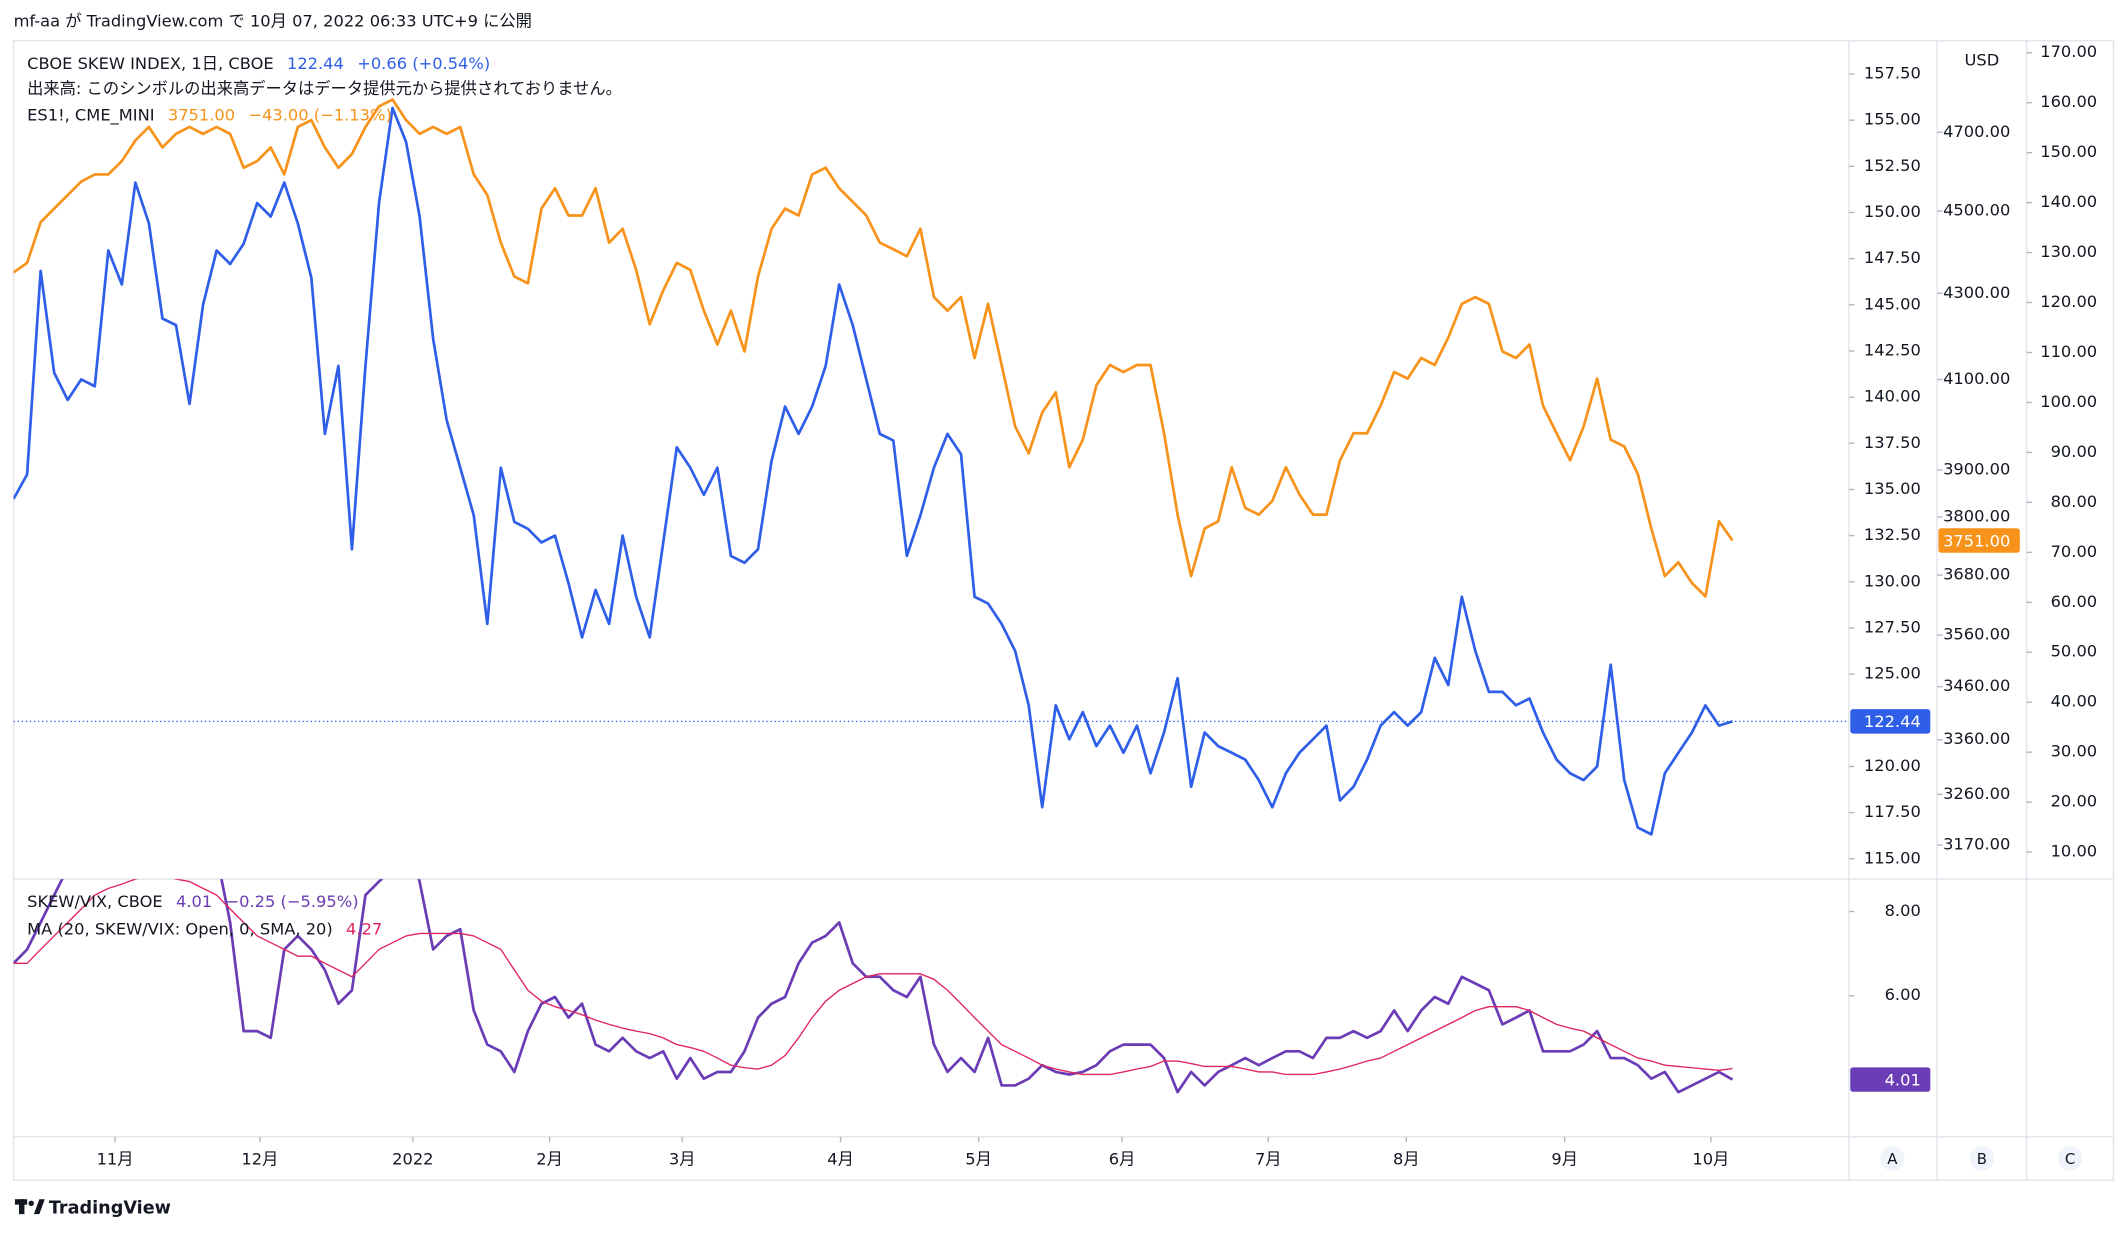 The image size is (2127, 1234). Describe the element at coordinates (1892, 534) in the screenshot. I see `y-tick-label: 132.50` at that location.